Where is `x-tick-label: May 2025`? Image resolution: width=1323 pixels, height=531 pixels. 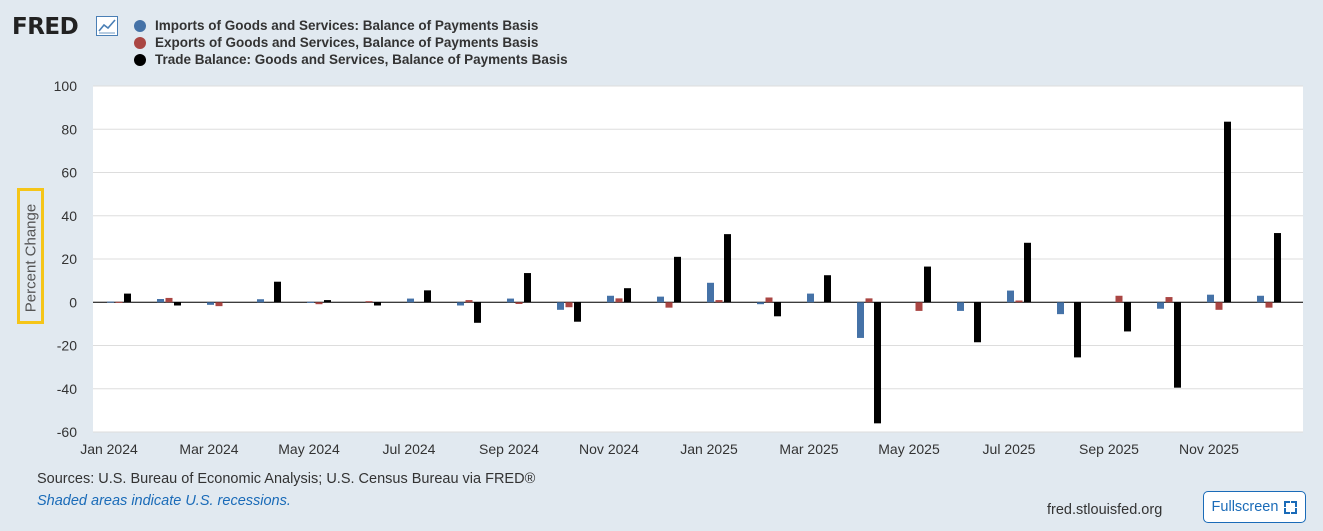 x-tick-label: May 2025 is located at coordinates (909, 449).